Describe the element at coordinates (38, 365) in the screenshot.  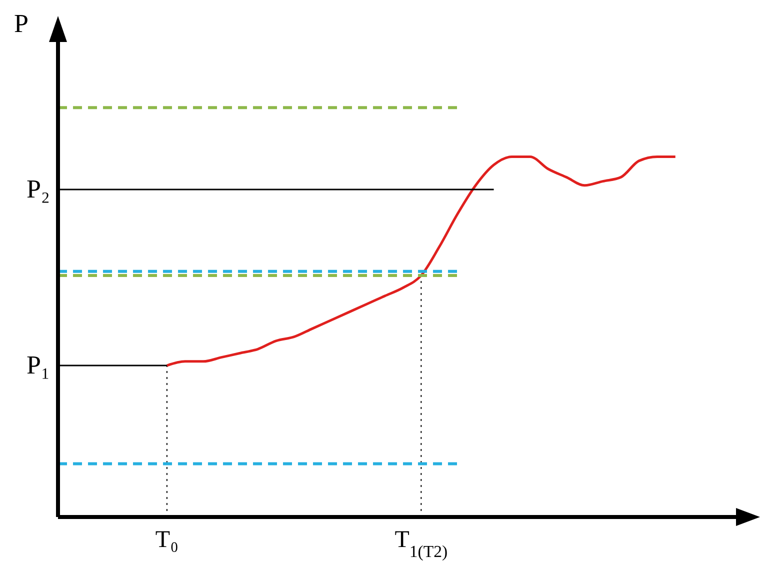
I see `series-label: P₁` at that location.